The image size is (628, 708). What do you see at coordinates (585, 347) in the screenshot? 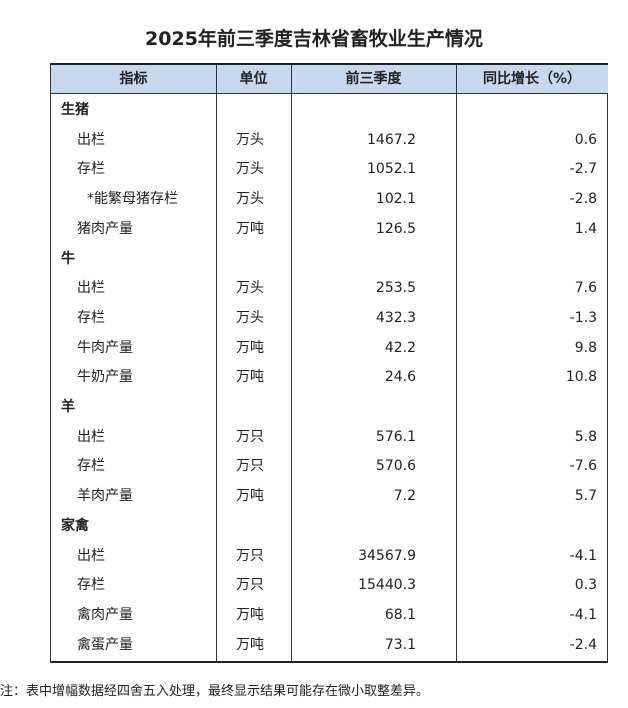
I see `change: 9.8` at bounding box center [585, 347].